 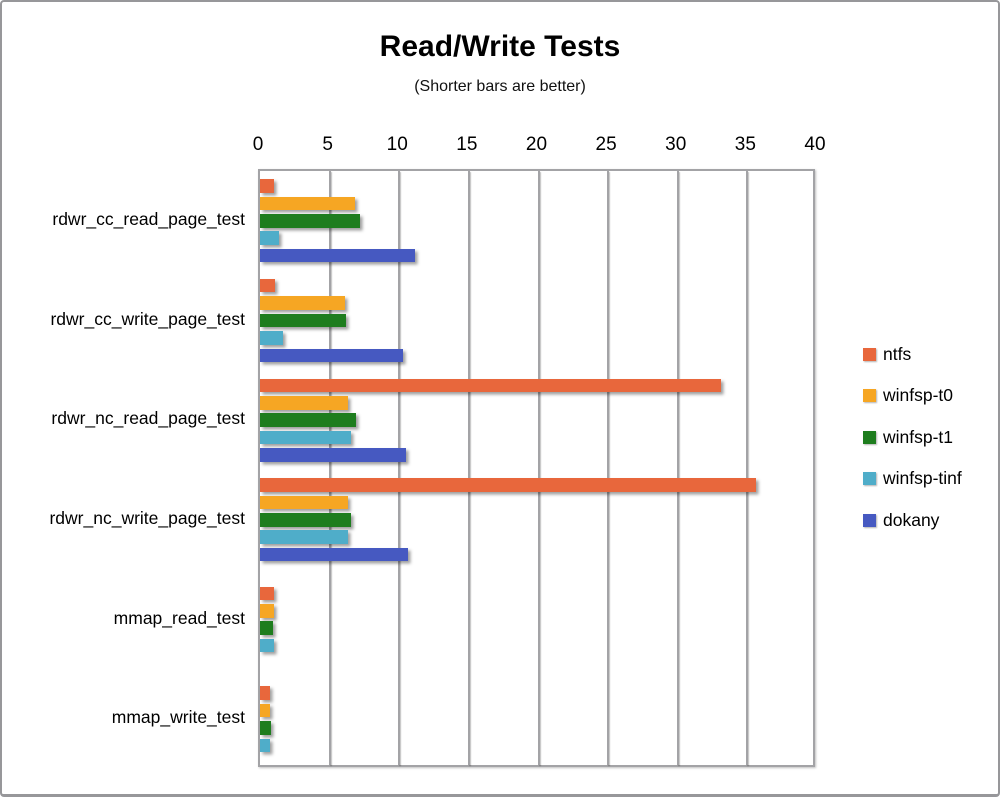 What do you see at coordinates (307, 203) in the screenshot?
I see `bar-winfsp-t0-rdwr_cc_read_page_test` at bounding box center [307, 203].